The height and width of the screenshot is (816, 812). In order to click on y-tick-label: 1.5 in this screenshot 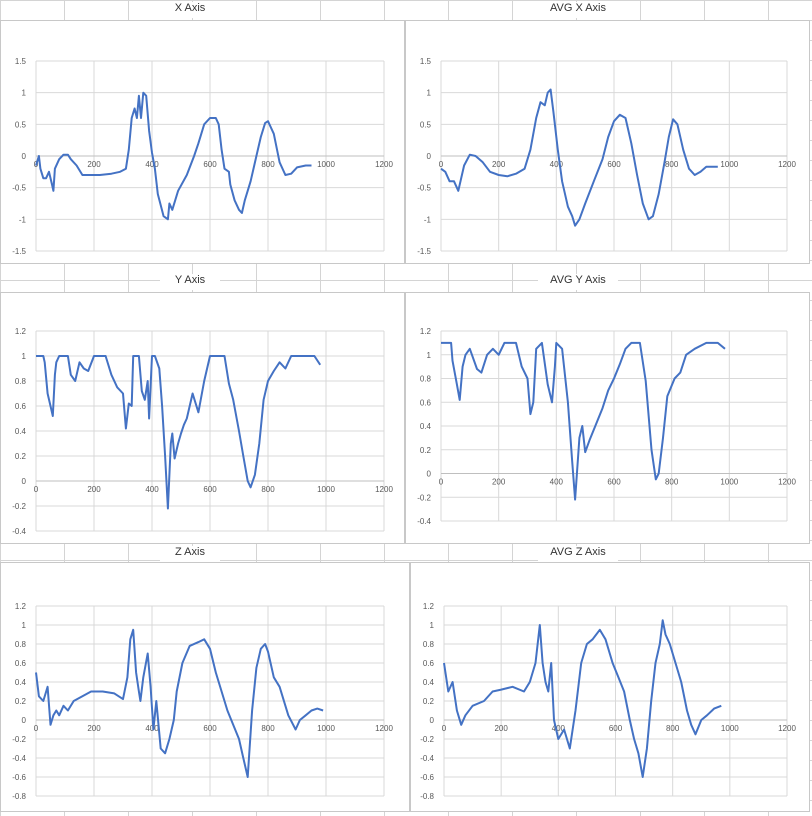, I will do `click(426, 61)`.